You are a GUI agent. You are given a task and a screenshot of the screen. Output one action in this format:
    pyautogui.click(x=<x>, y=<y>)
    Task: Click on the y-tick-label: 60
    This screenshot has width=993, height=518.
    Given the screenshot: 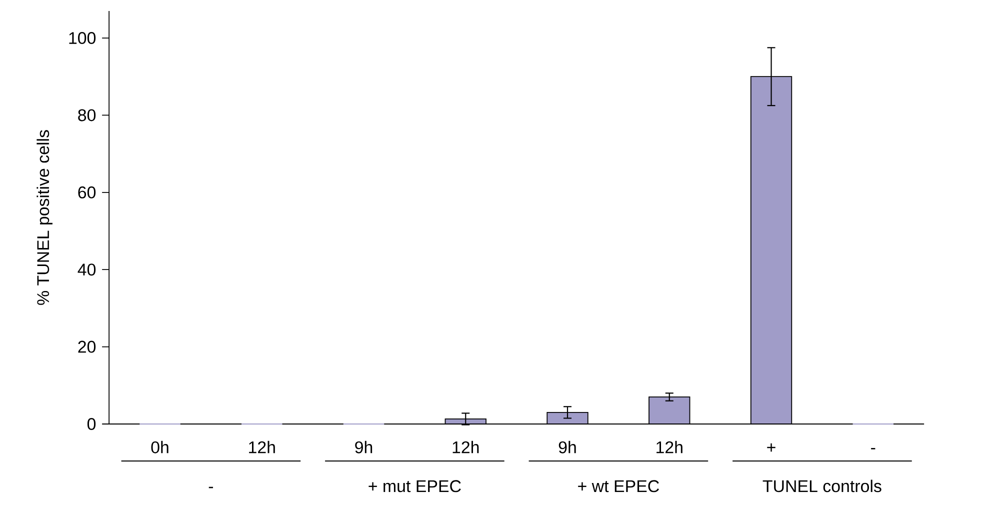 What is the action you would take?
    pyautogui.click(x=87, y=192)
    